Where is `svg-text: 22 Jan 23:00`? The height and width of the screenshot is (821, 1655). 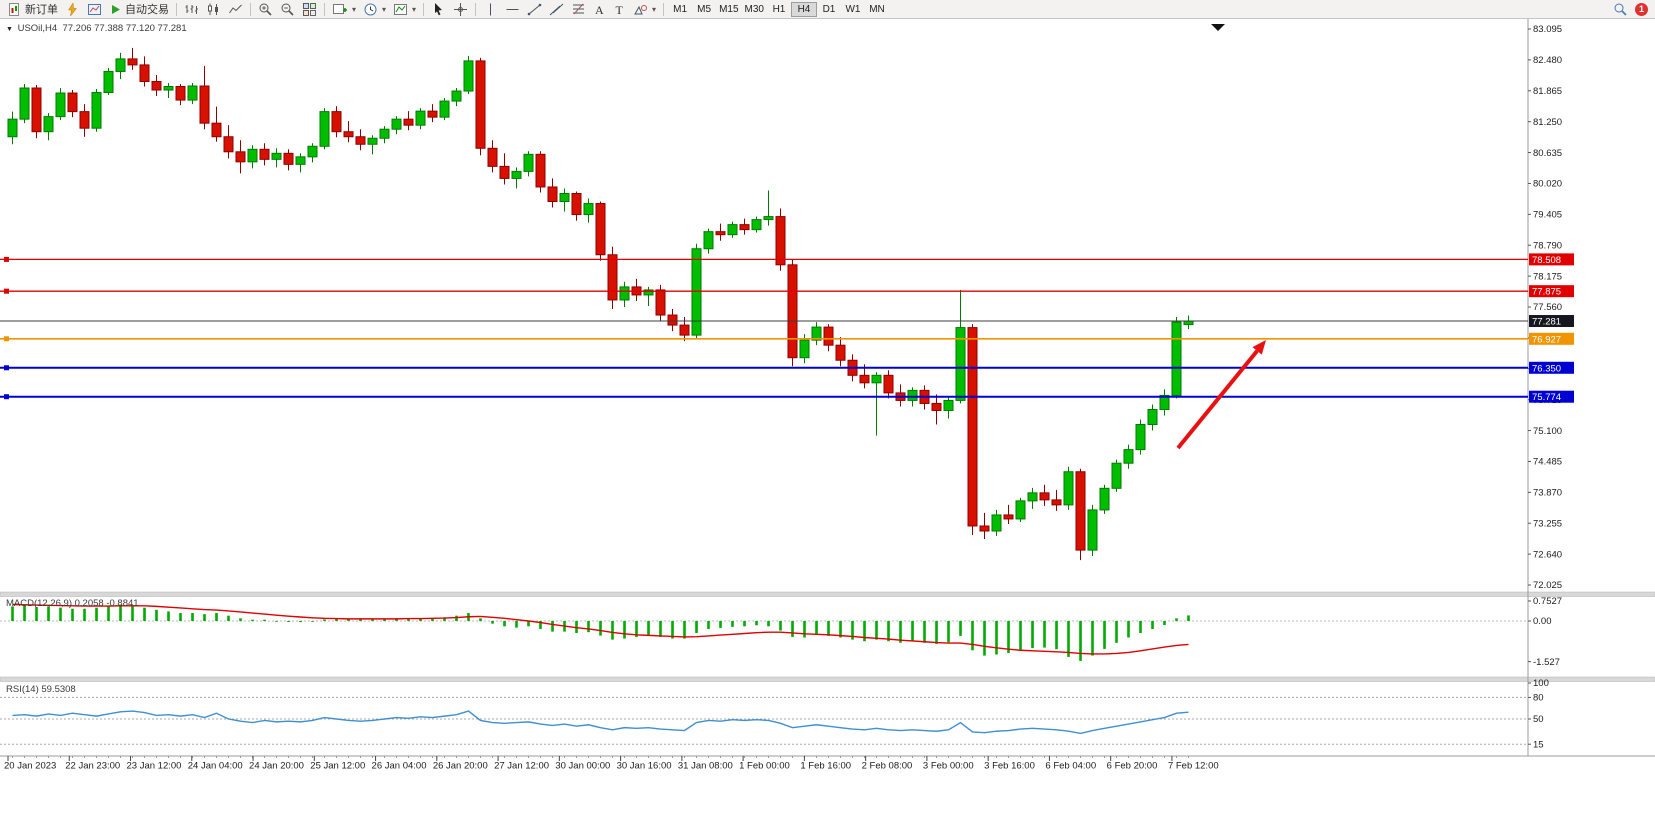 svg-text: 22 Jan 23:00 is located at coordinates (92, 766).